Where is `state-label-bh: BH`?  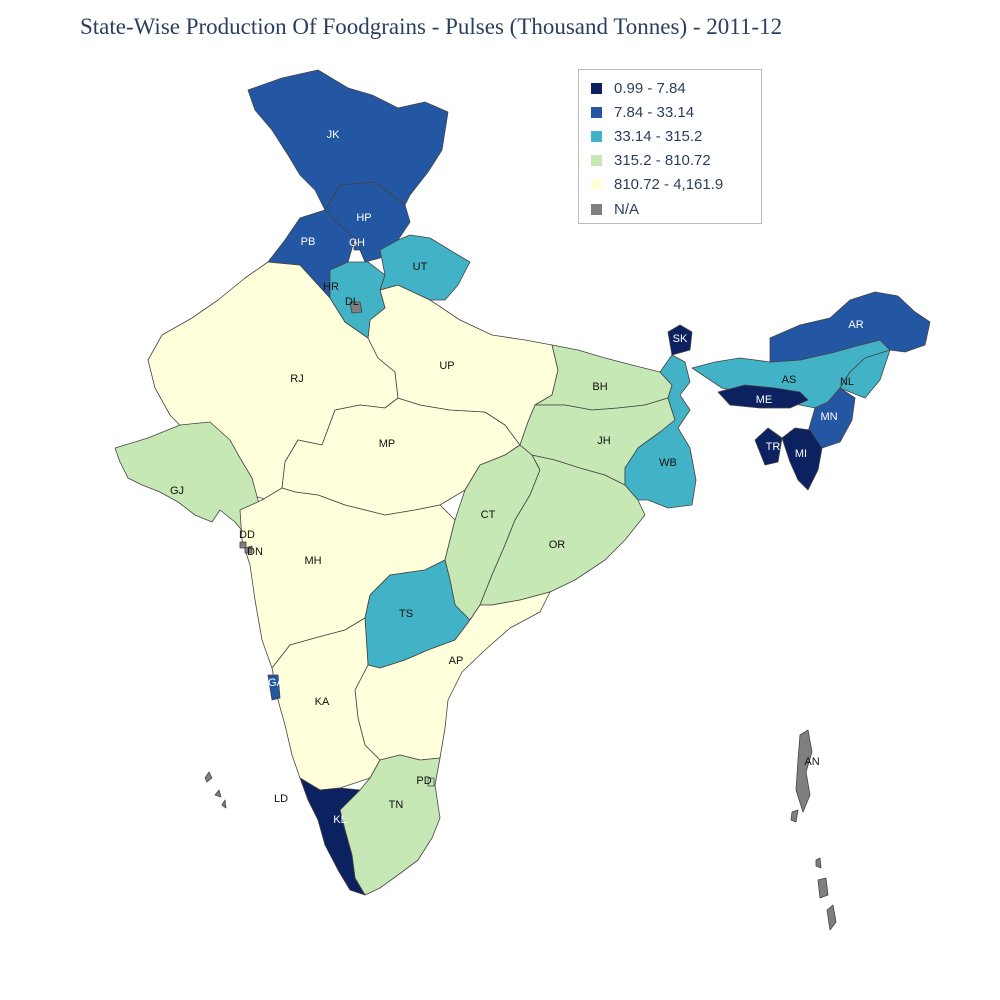
state-label-bh: BH is located at coordinates (599, 387).